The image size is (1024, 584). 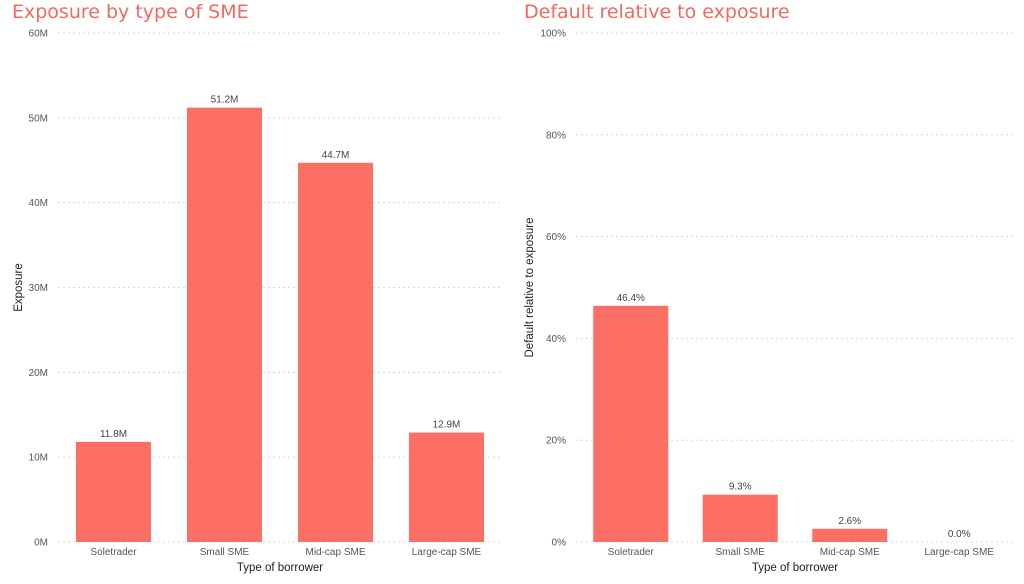 I want to click on data-label: 46.4%, so click(x=631, y=298).